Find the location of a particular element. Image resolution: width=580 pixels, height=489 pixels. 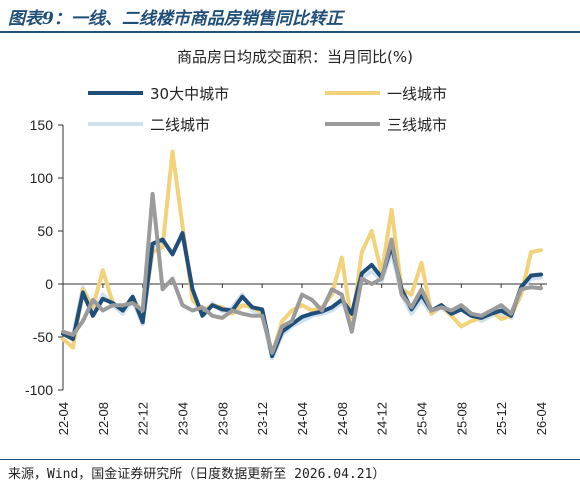

title-rule is located at coordinates (290, 32).